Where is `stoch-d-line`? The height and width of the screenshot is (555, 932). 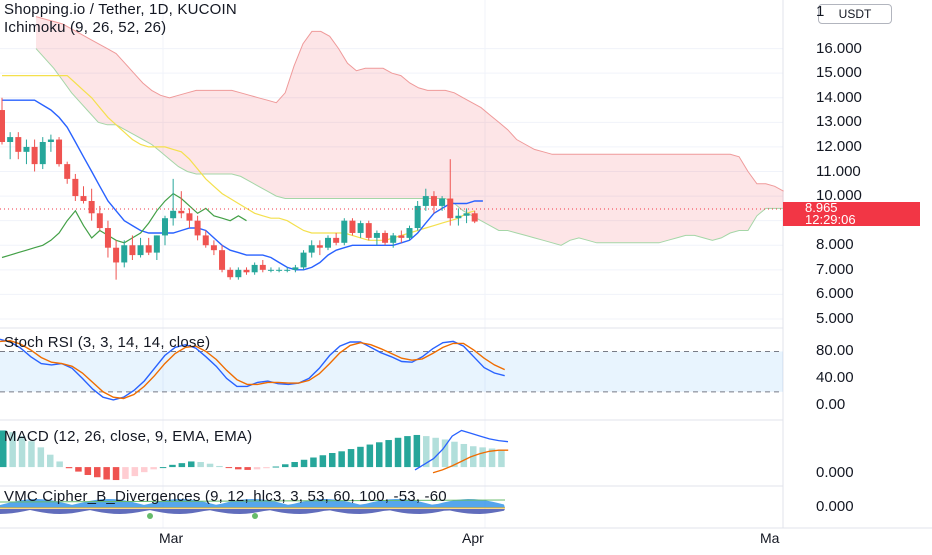 stoch-d-line is located at coordinates (252, 369).